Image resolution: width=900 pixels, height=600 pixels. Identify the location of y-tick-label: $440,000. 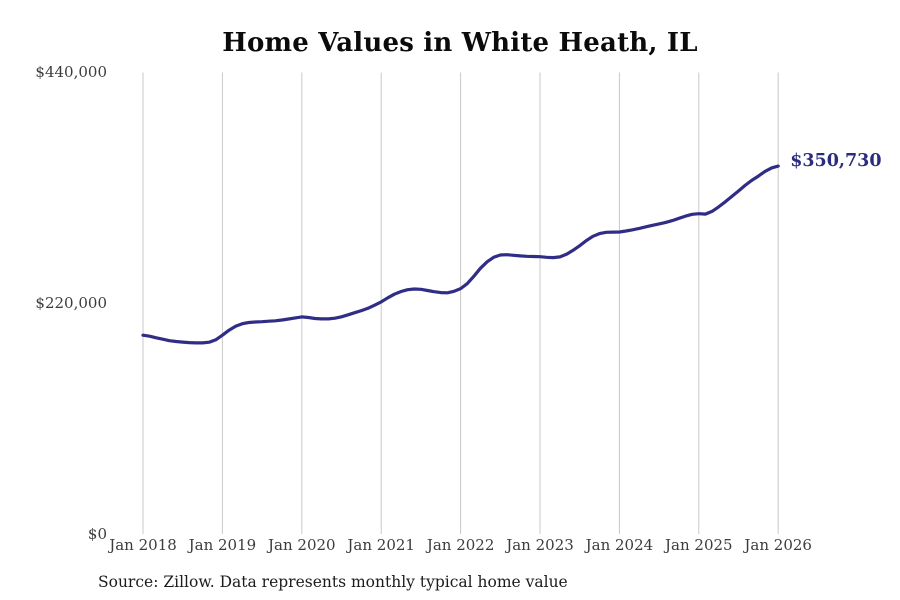
(71, 72).